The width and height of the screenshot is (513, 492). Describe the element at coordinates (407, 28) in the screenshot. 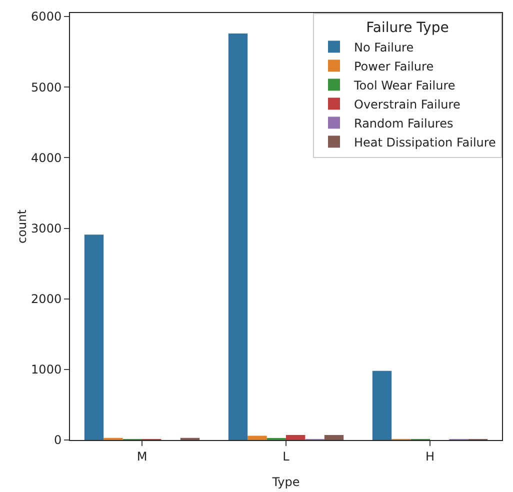

I see `legend-title: Failure Type` at that location.